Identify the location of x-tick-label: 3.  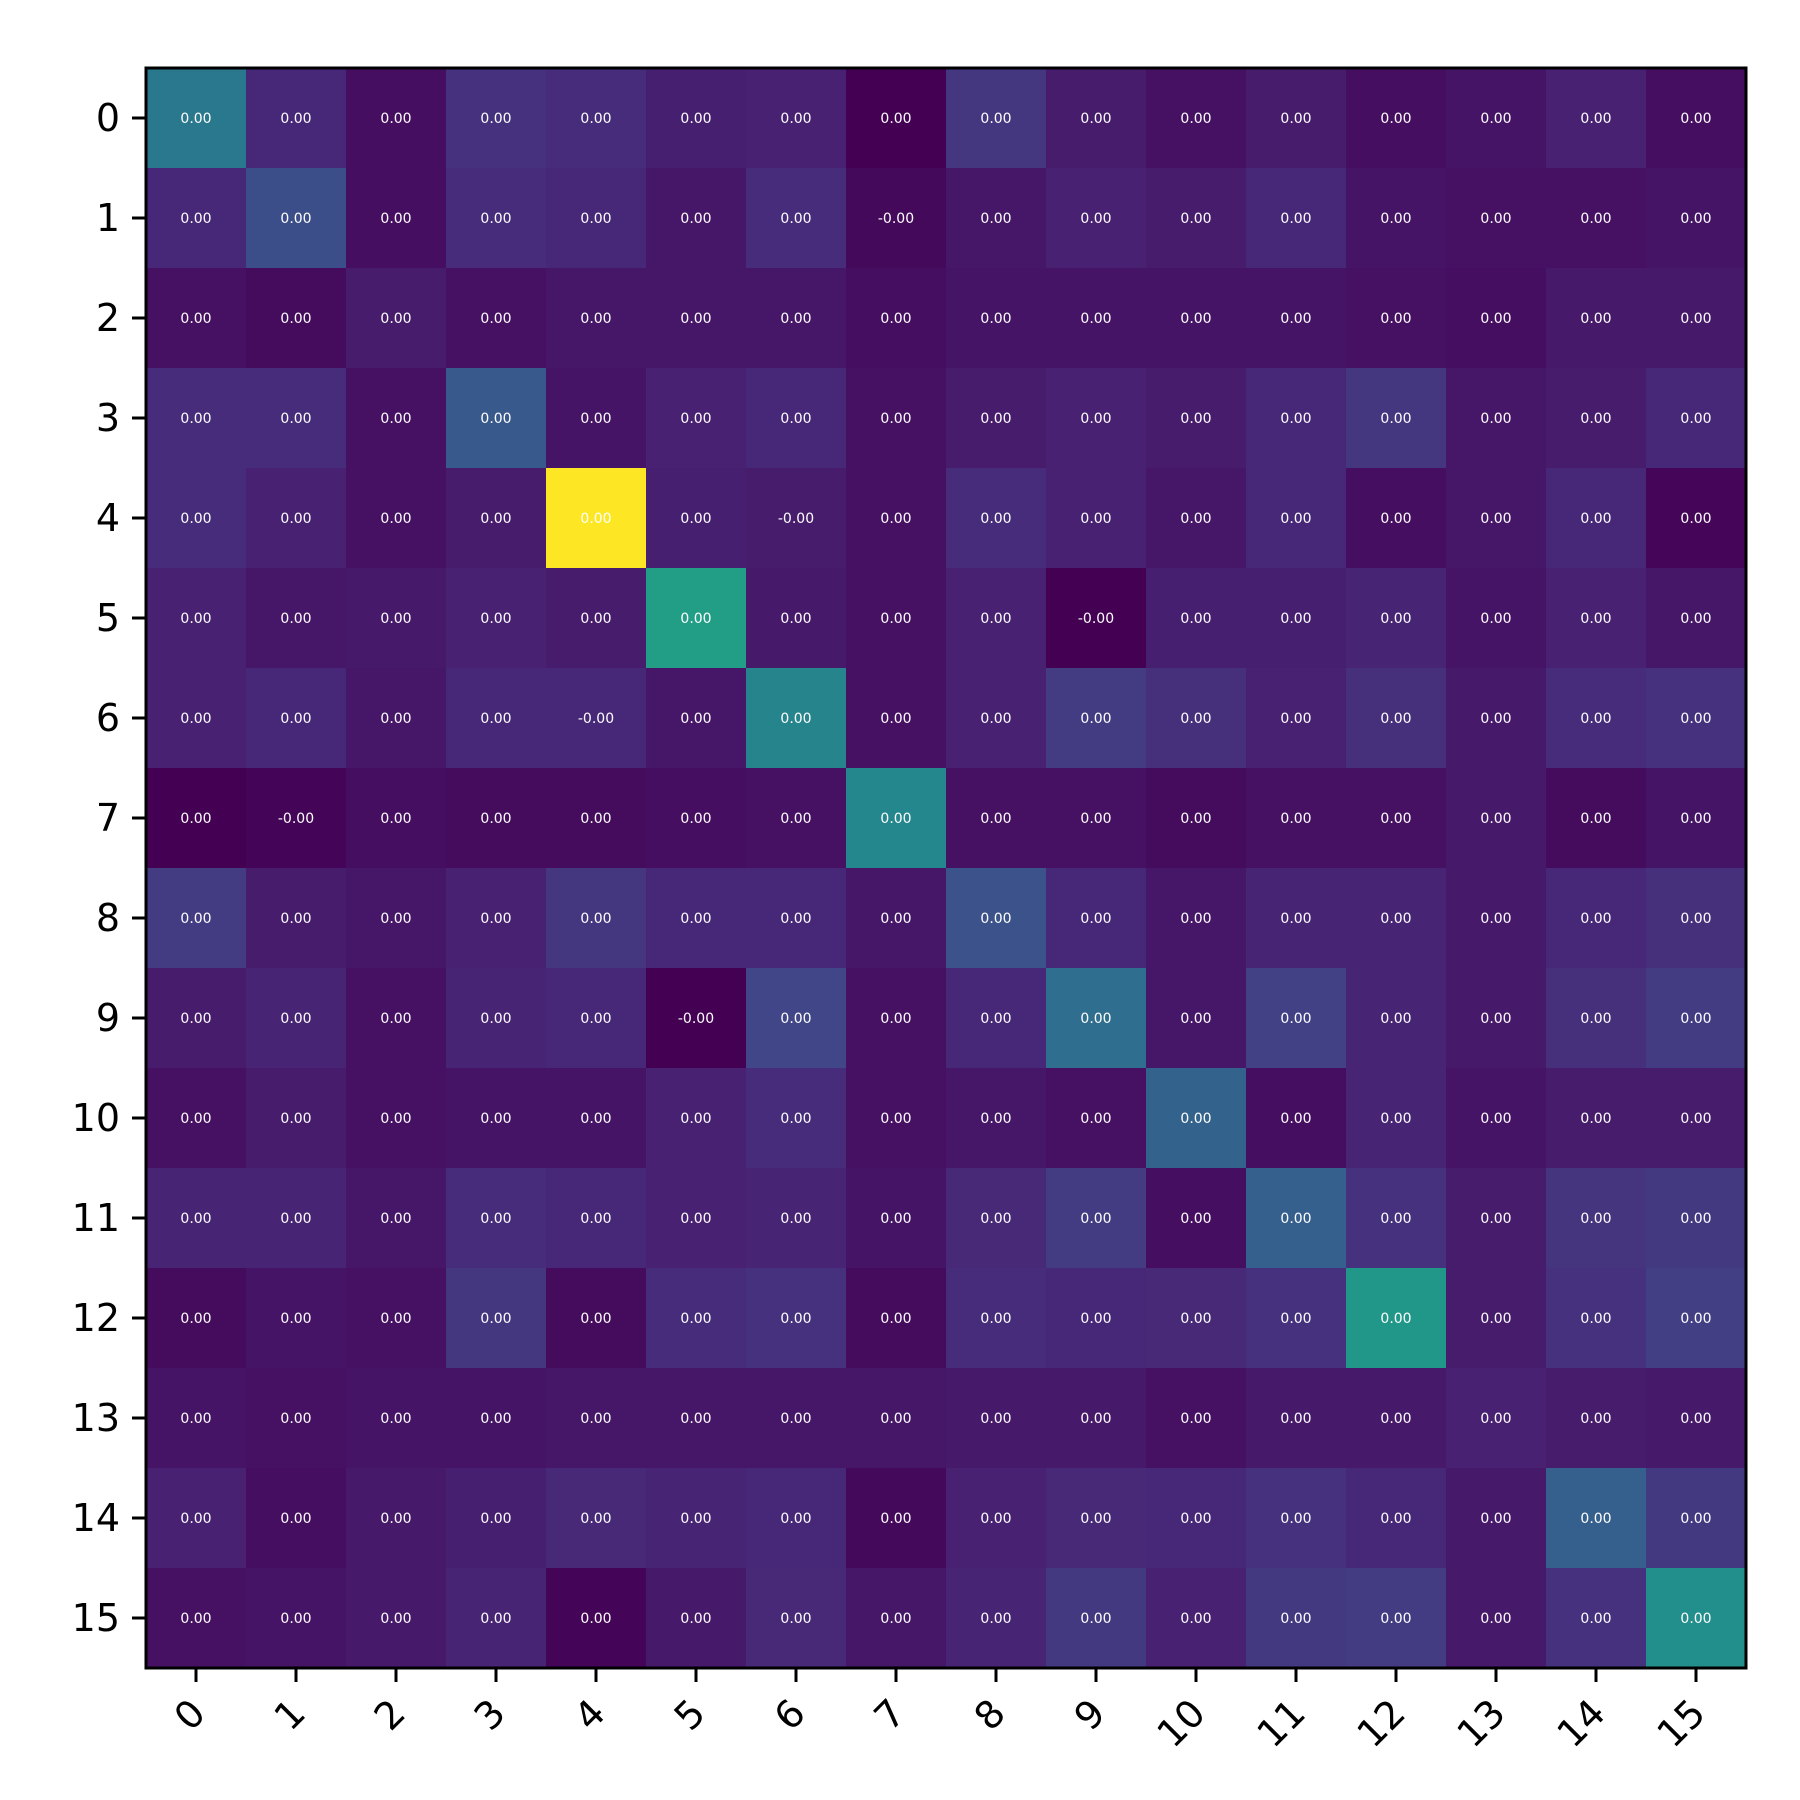
(490, 1715).